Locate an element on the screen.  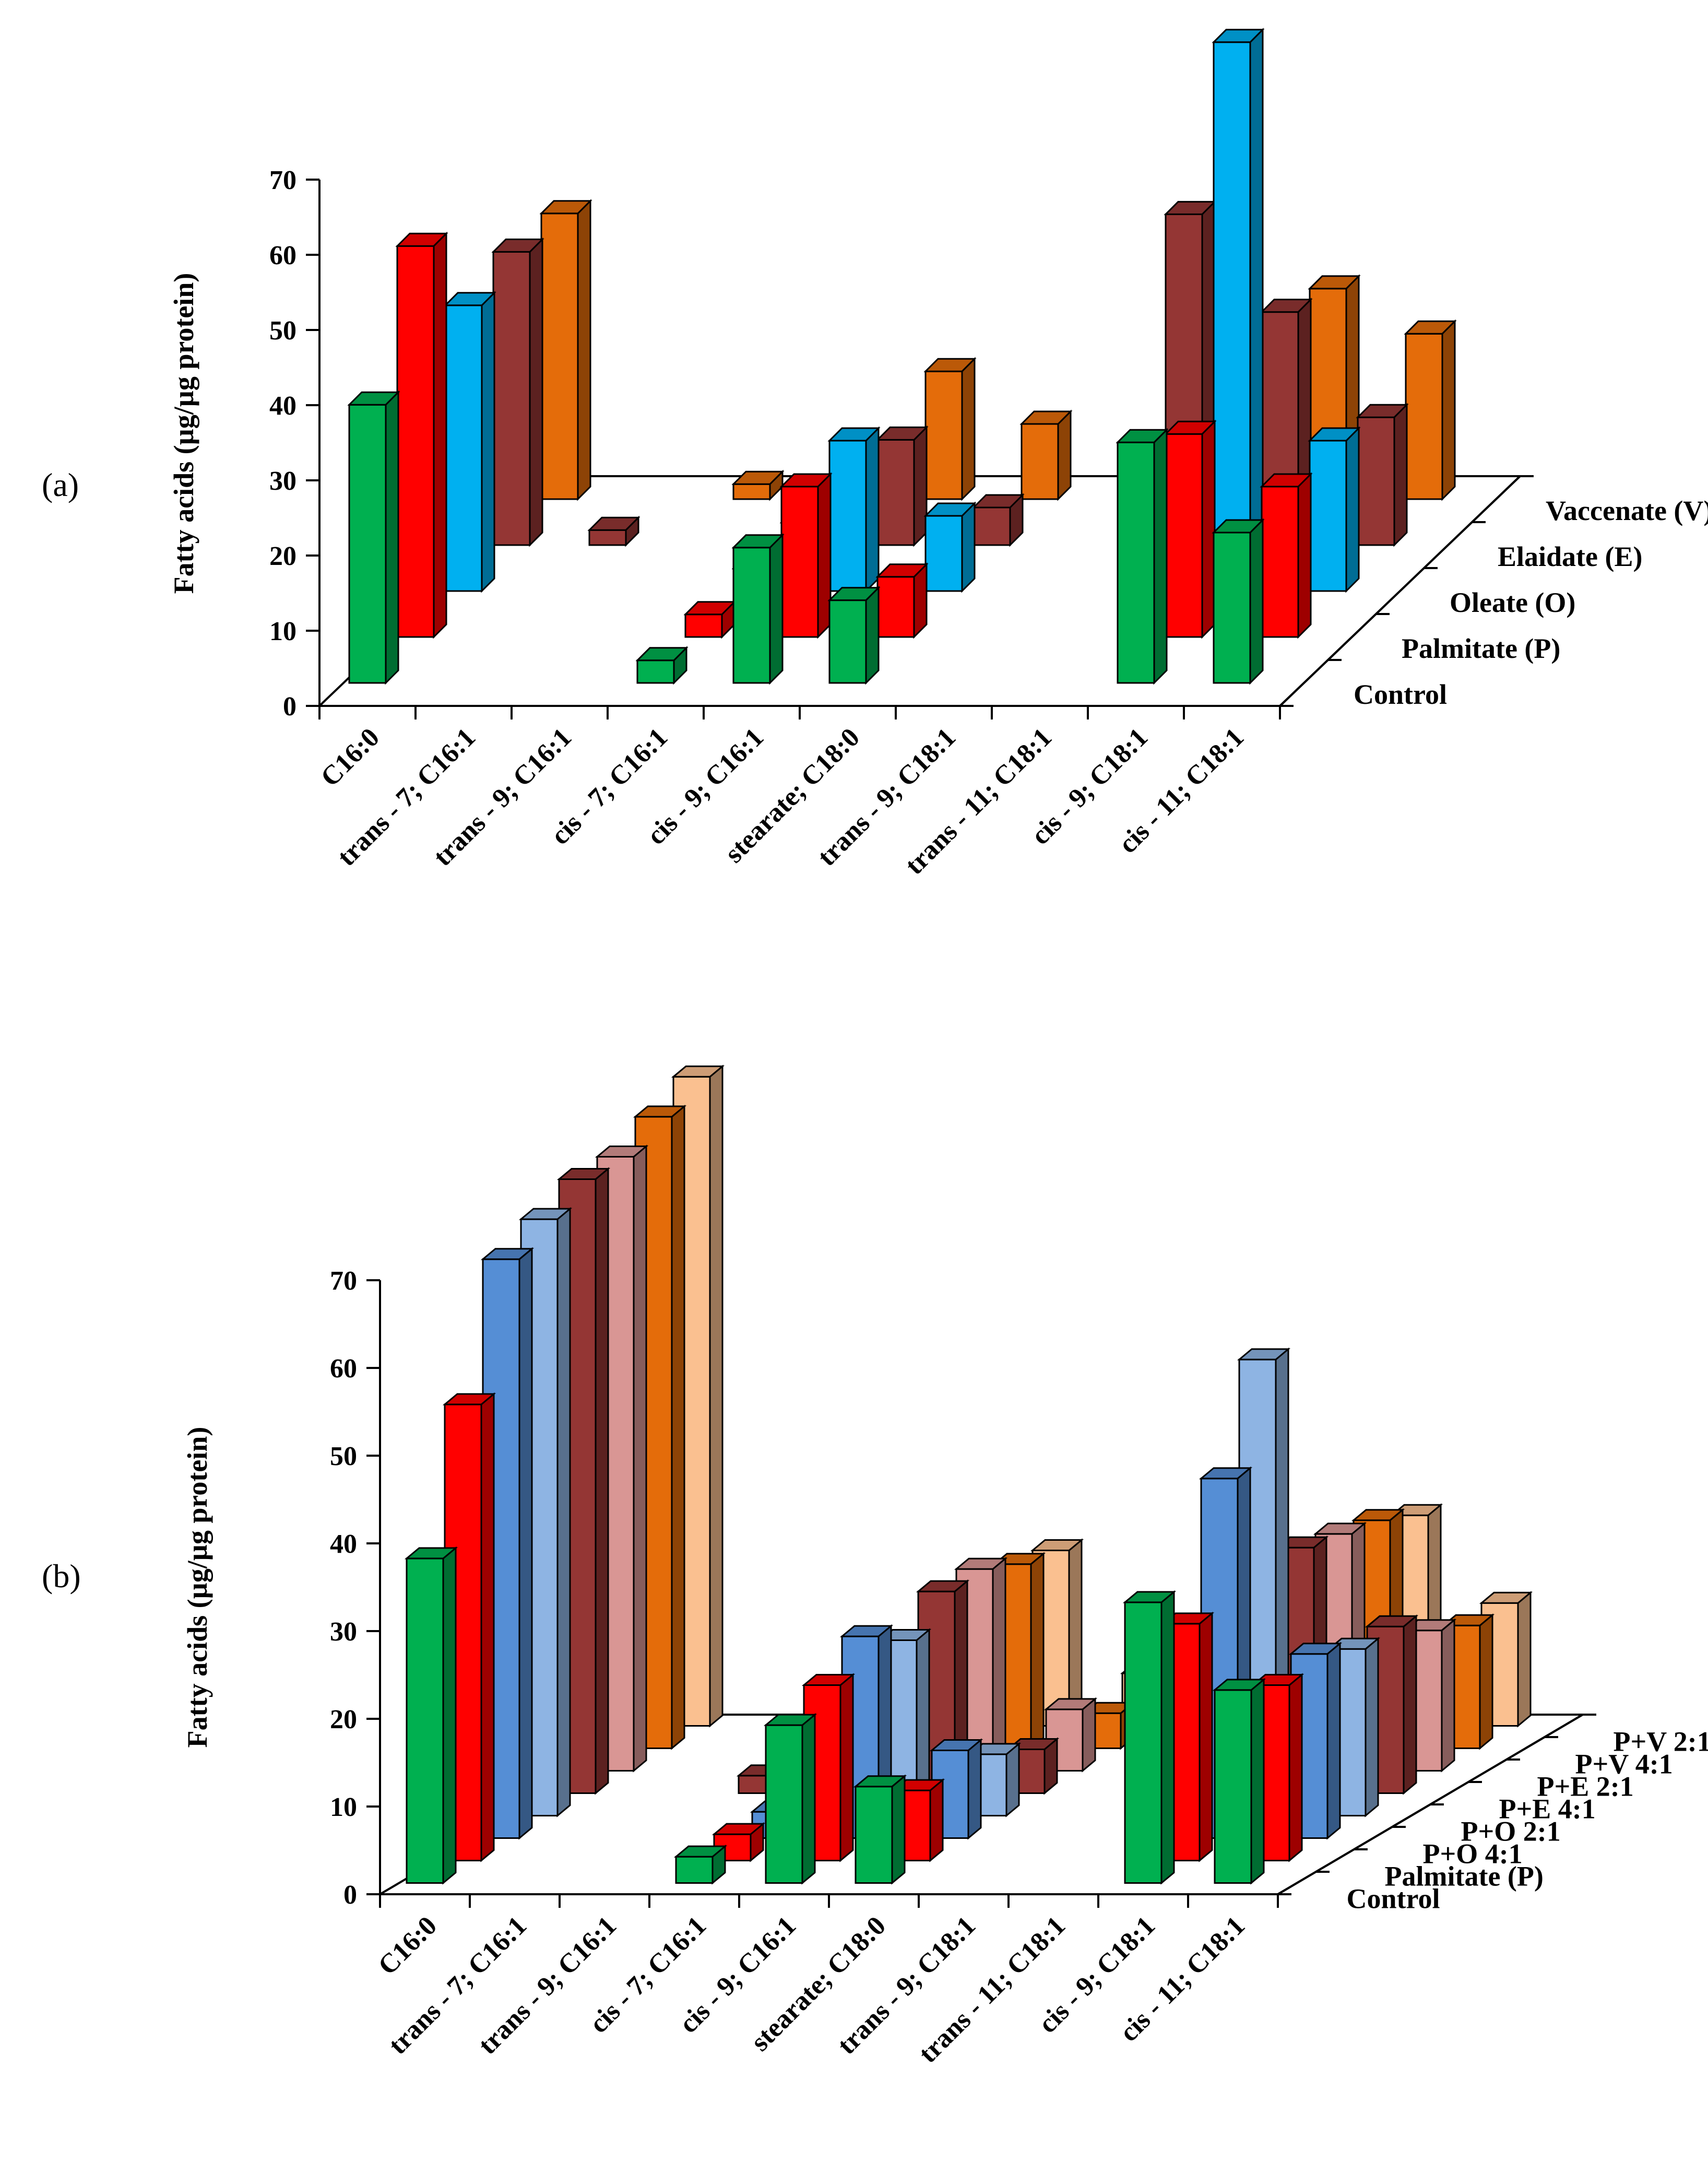
series-label-vaccenate-v: Vaccenate (V) is located at coordinates (1627, 511).